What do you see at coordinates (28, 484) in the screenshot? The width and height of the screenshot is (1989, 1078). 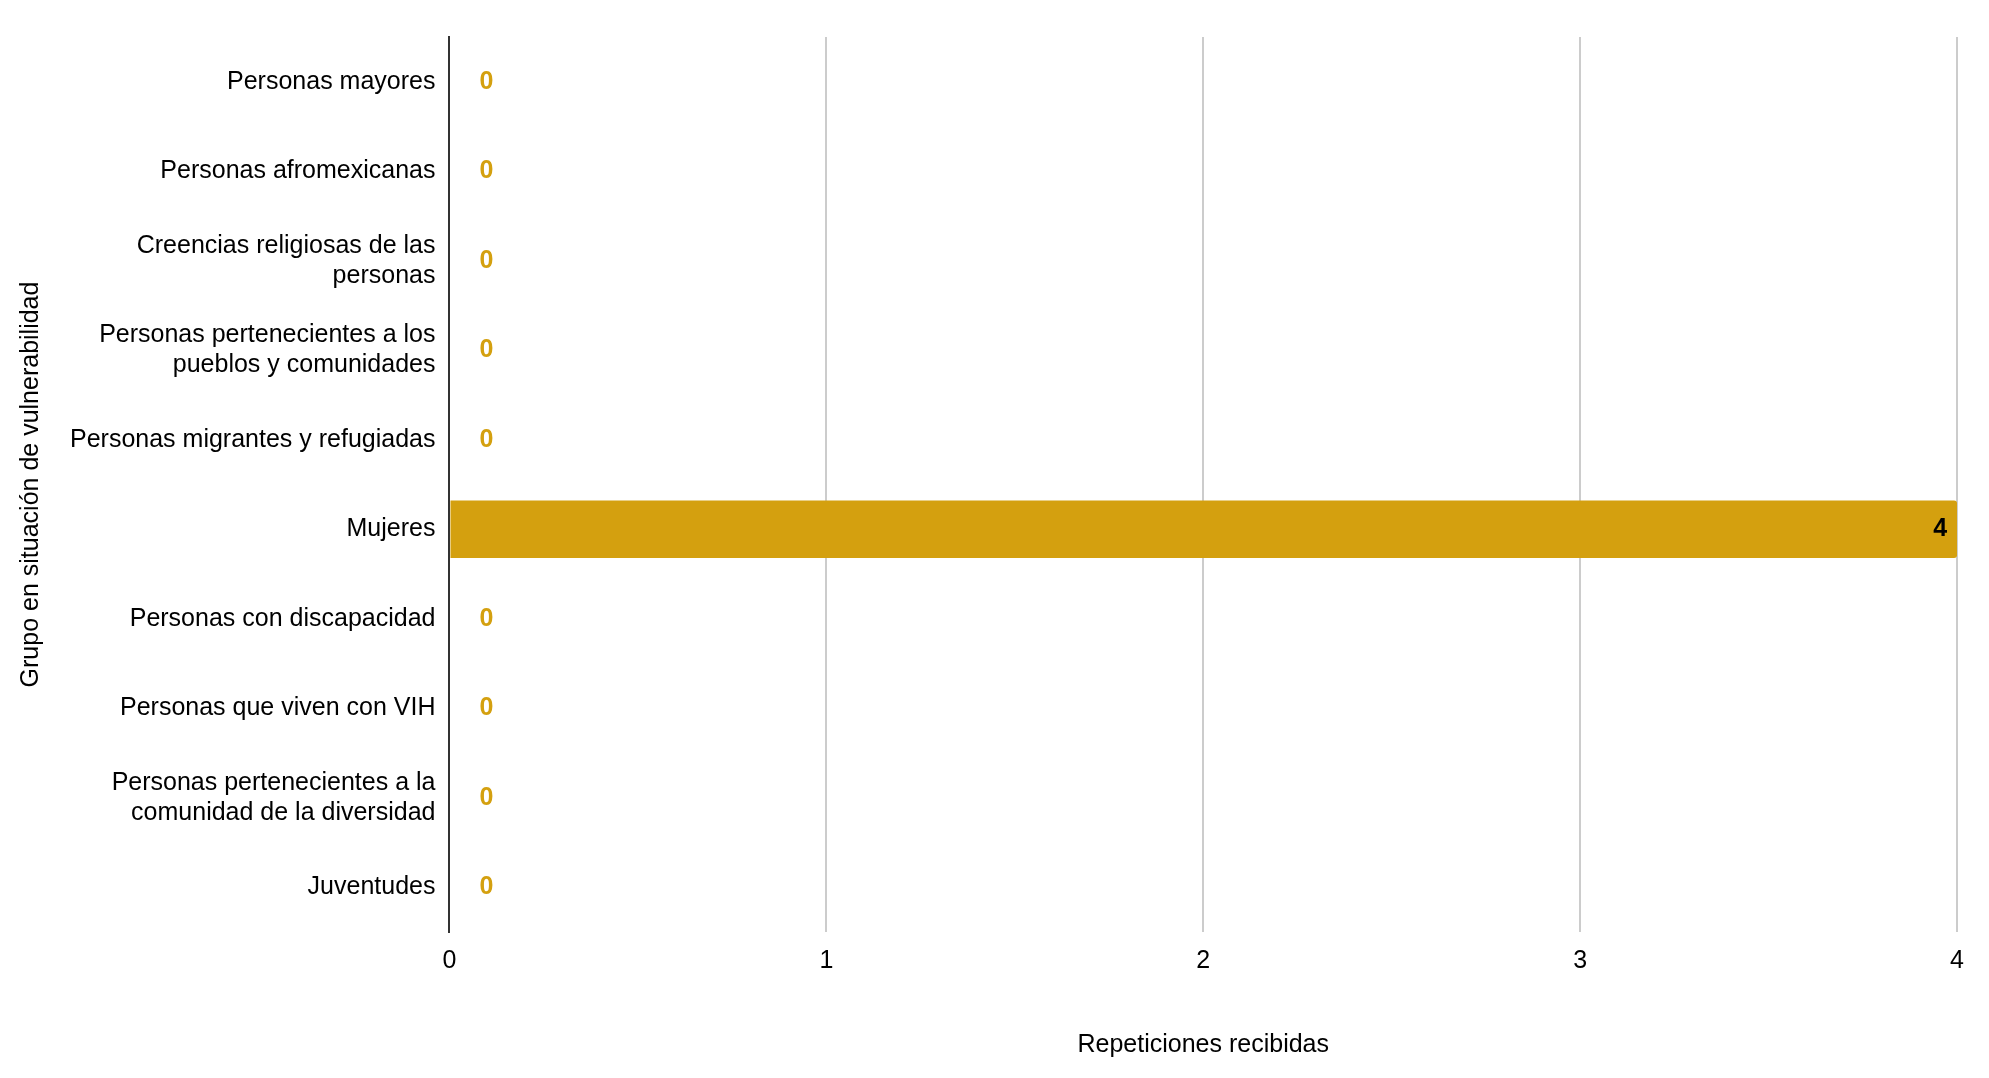 I see `y-axis-title: Grupo en situación de vulnerabilidad` at bounding box center [28, 484].